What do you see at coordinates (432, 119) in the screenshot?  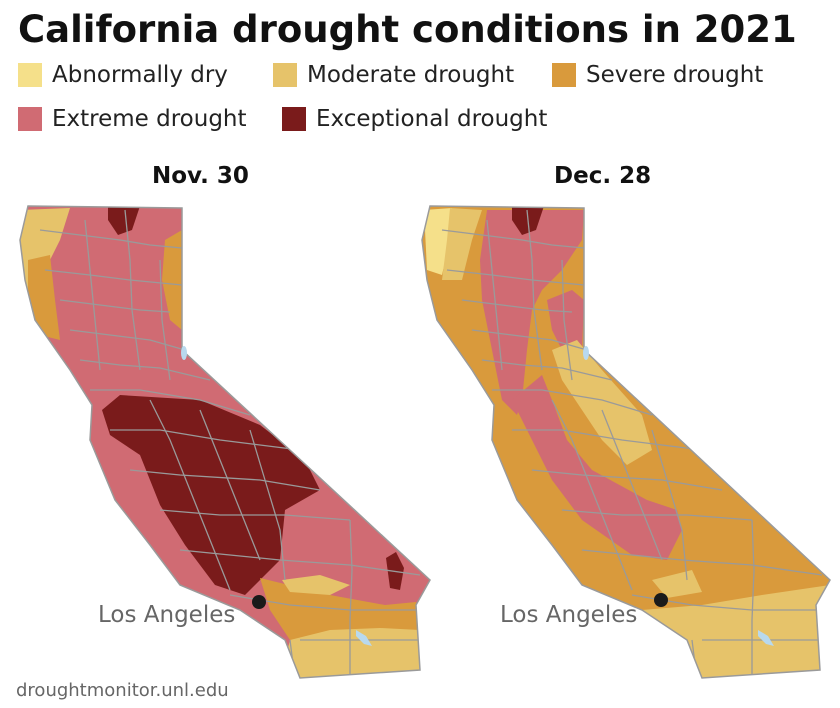 I see `legend-label: Exceptional drought` at bounding box center [432, 119].